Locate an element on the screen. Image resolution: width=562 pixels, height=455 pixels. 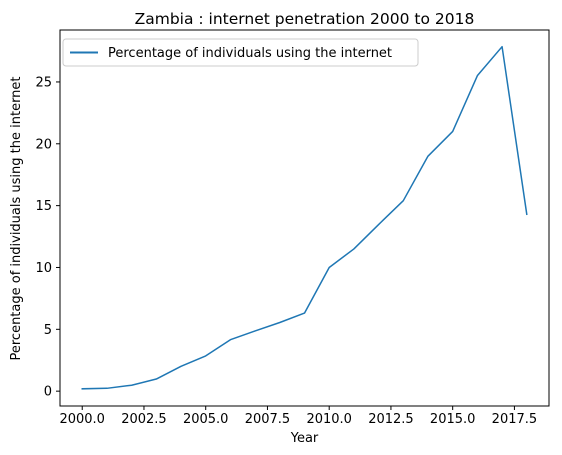
x-tick-label: 2010.0 is located at coordinates (329, 419).